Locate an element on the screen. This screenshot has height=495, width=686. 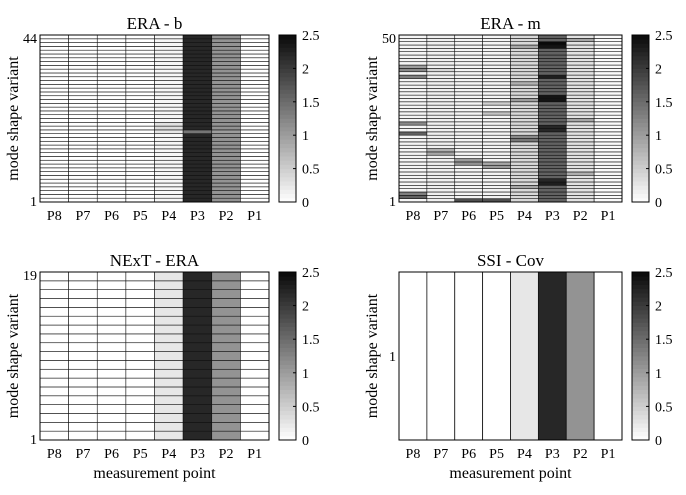
x-tick-label: P4 is located at coordinates (168, 216).